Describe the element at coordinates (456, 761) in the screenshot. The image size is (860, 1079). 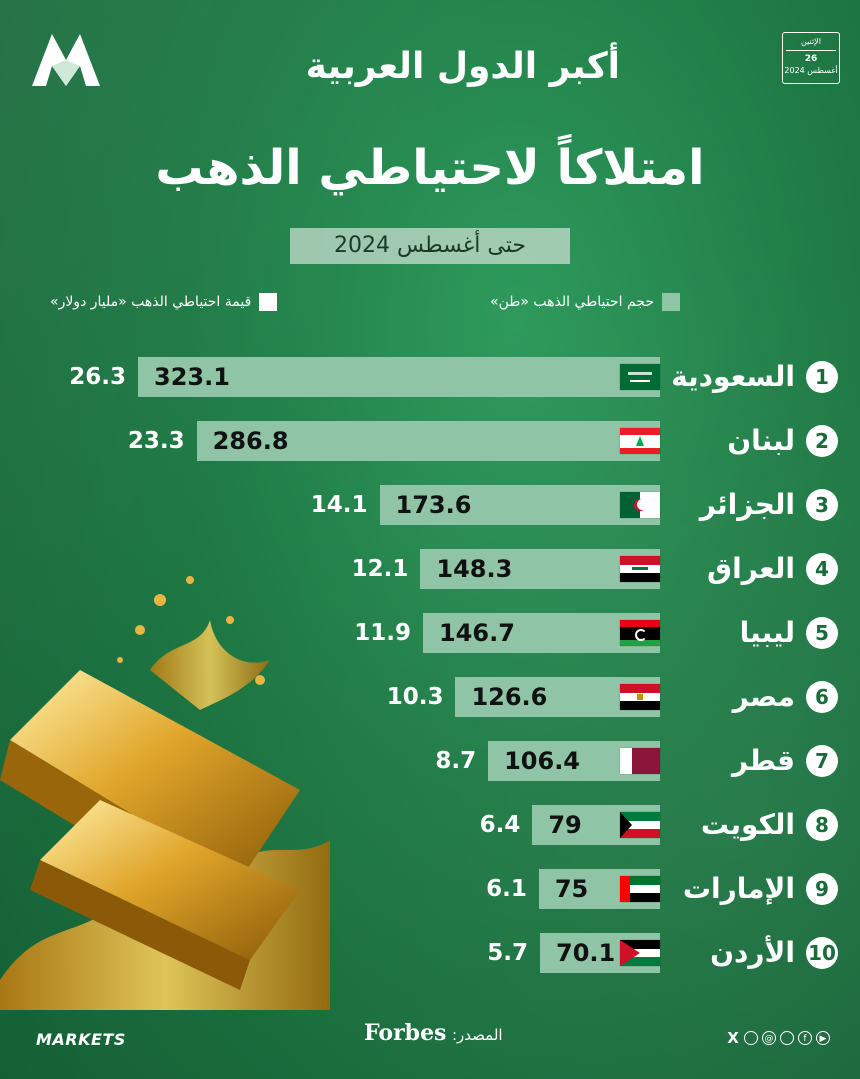
I see `value-usd-label: 8.7` at that location.